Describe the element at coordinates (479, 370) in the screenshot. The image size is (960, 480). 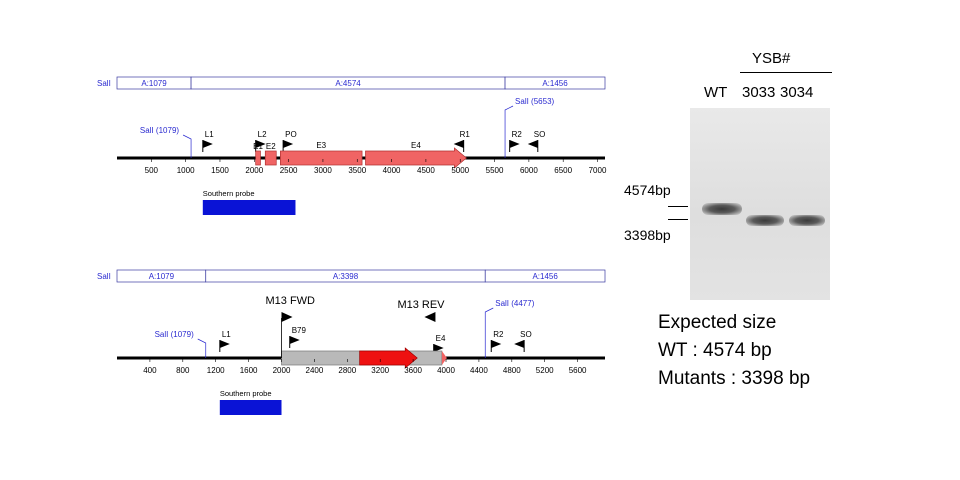
I see `axis-label-4400: 4400` at that location.